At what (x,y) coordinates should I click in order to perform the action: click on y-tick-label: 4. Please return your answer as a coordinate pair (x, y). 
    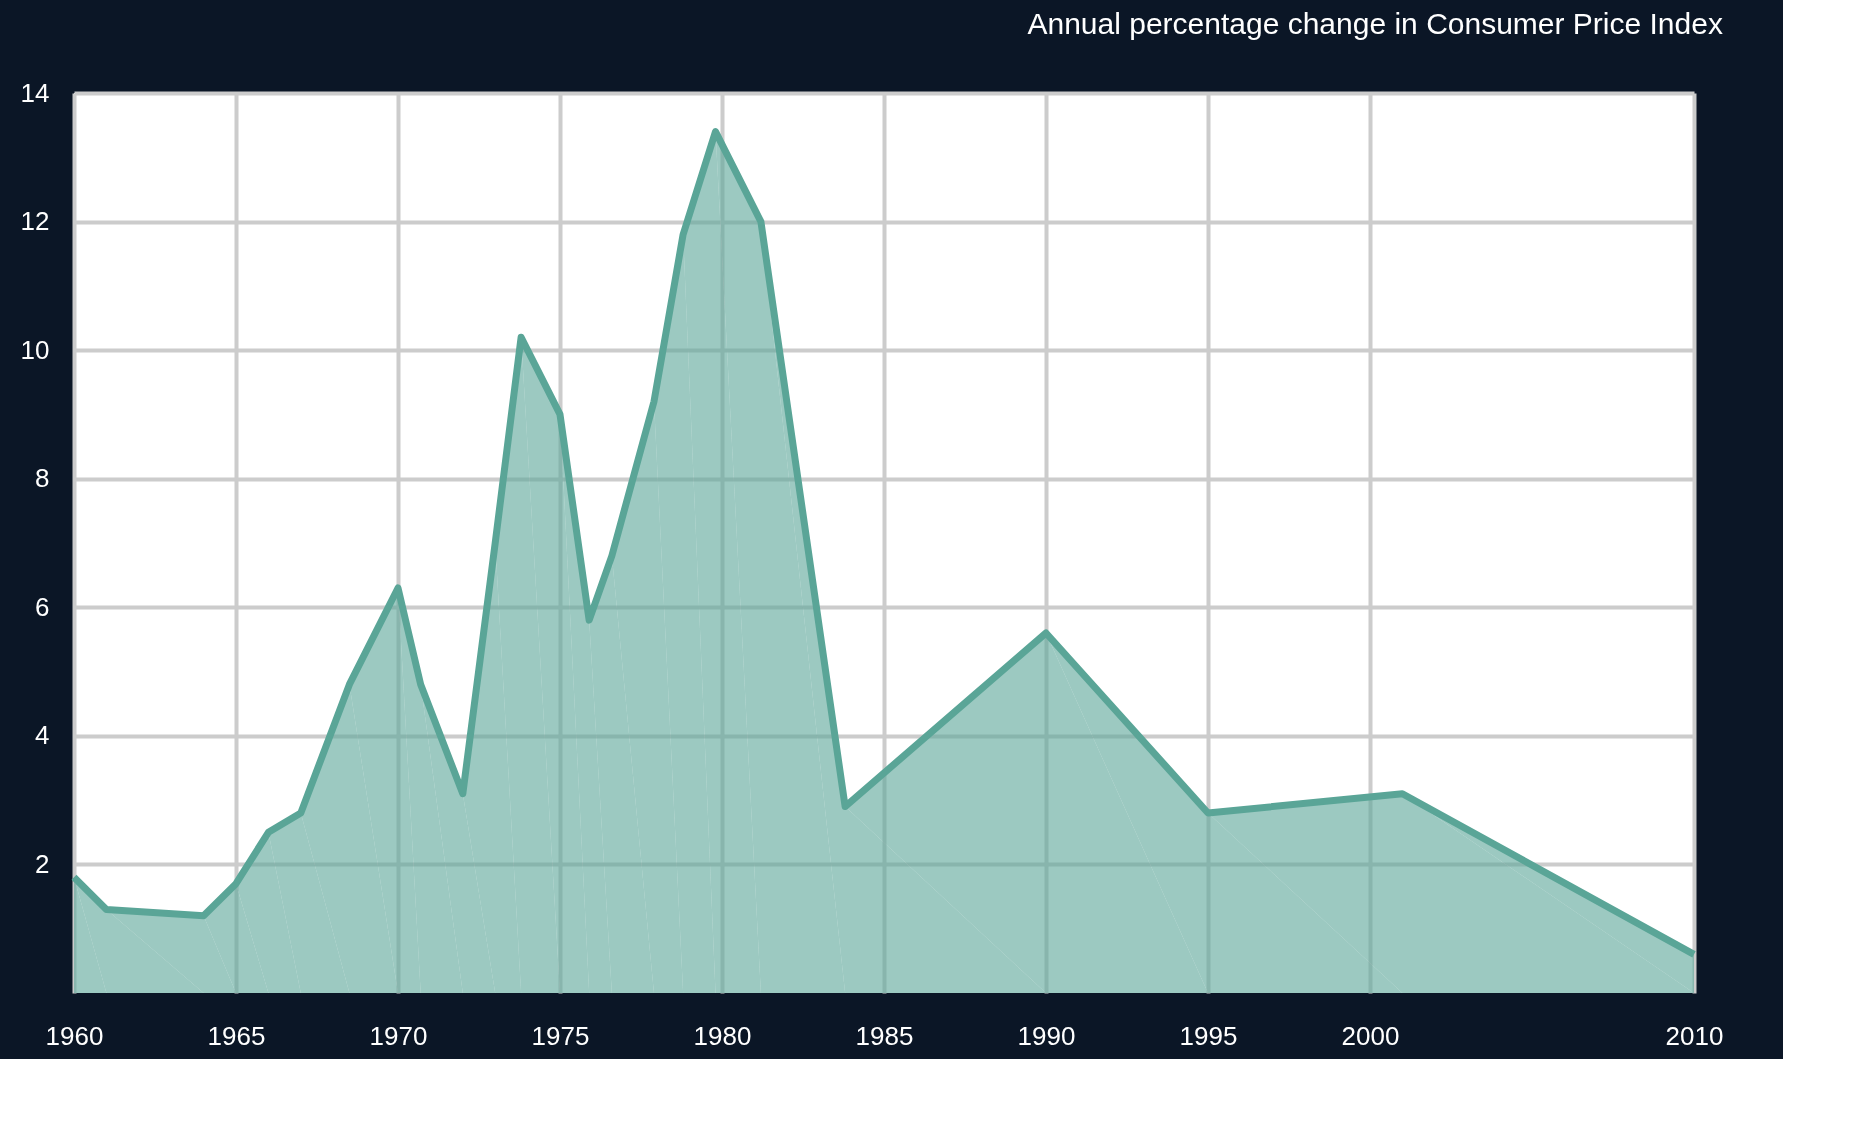
    Looking at the image, I should click on (42, 735).